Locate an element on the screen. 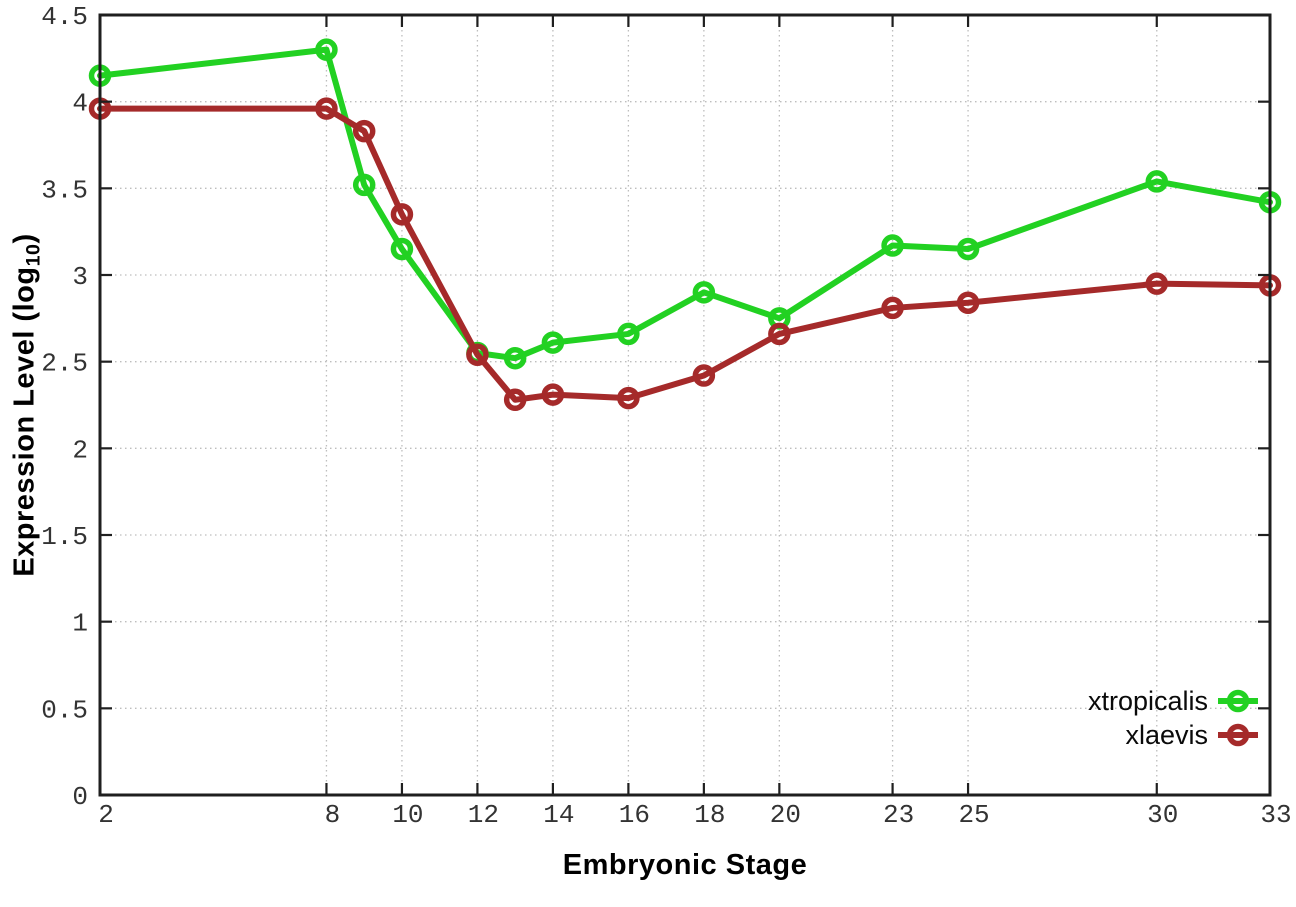 The height and width of the screenshot is (907, 1296). x-tick-label: 14 is located at coordinates (558, 815).